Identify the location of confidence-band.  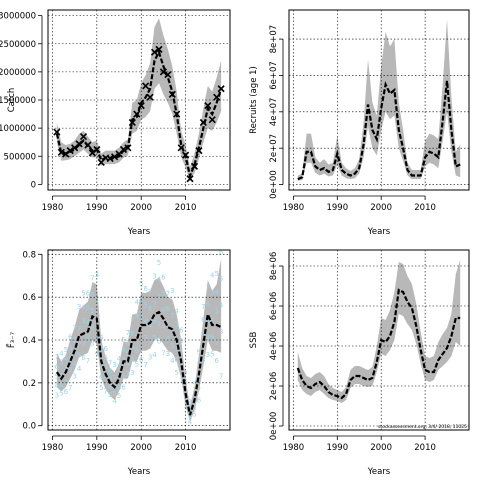
(379, 100).